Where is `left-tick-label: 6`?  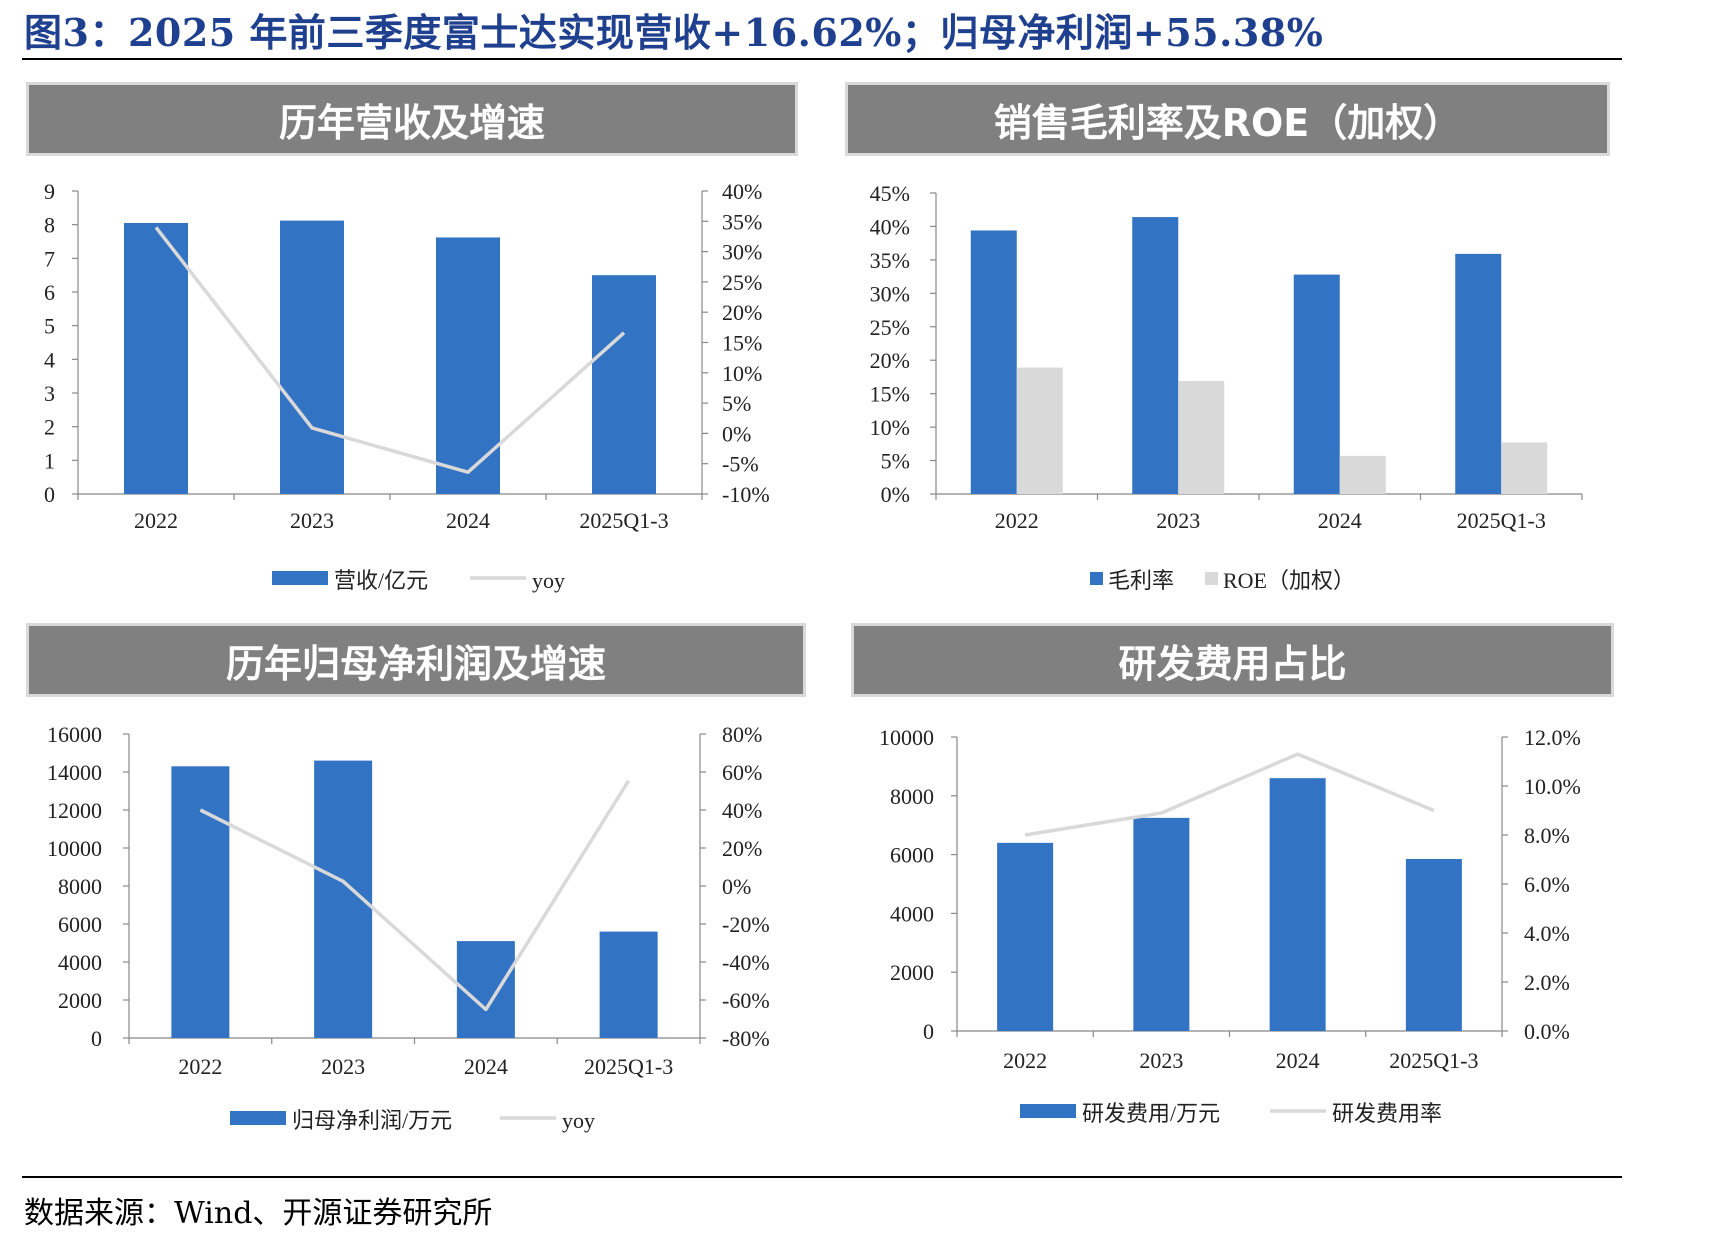
left-tick-label: 6 is located at coordinates (49, 292).